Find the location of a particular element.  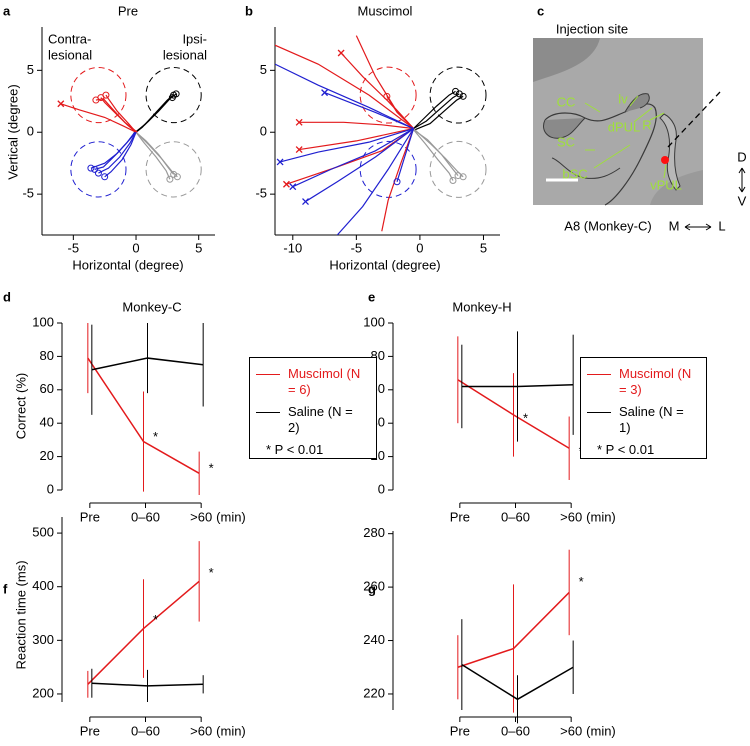

plot-area is located at coordinates (129, 132).